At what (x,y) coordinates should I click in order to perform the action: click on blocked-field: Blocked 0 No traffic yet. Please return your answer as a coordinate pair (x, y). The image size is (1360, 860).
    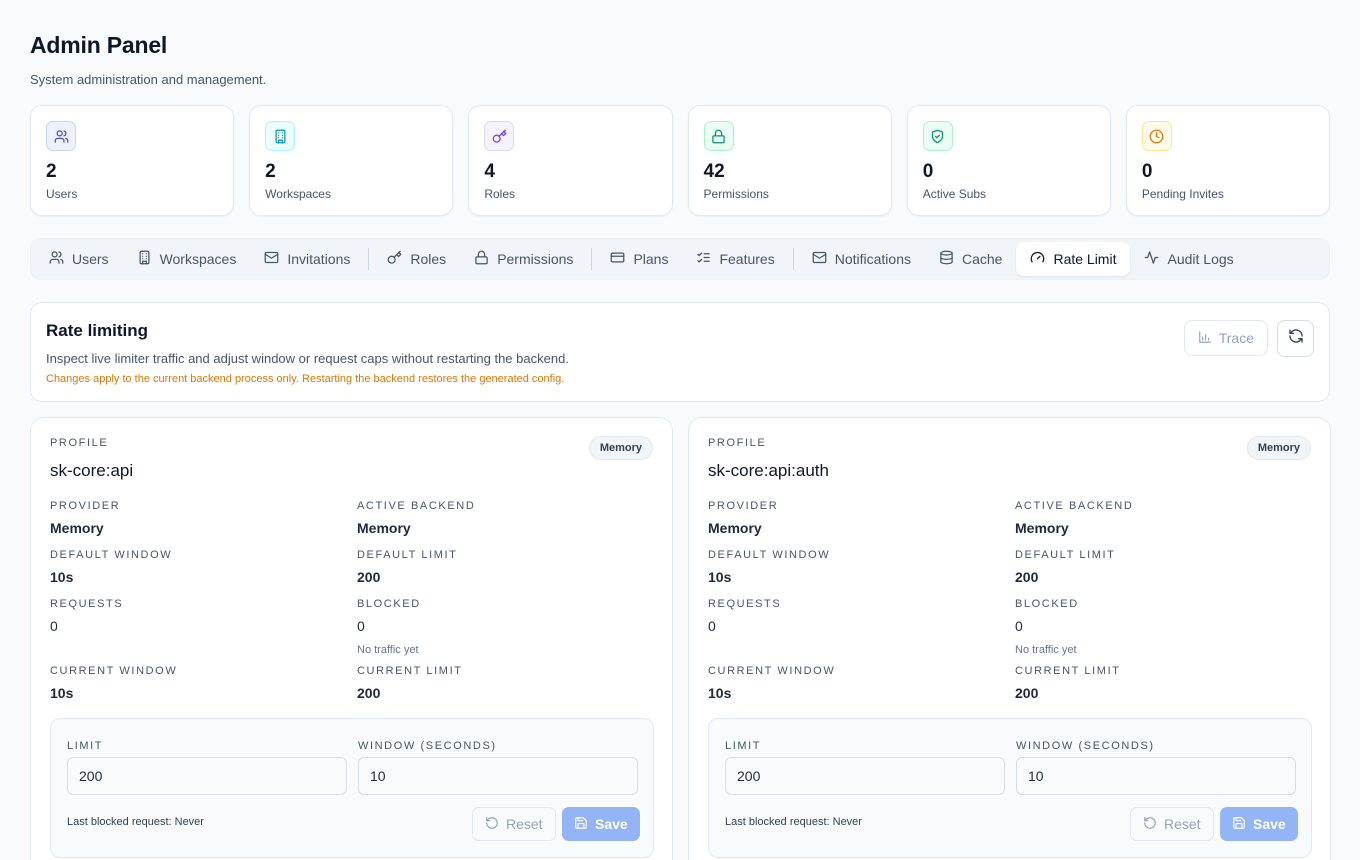
    Looking at the image, I should click on (1047, 627).